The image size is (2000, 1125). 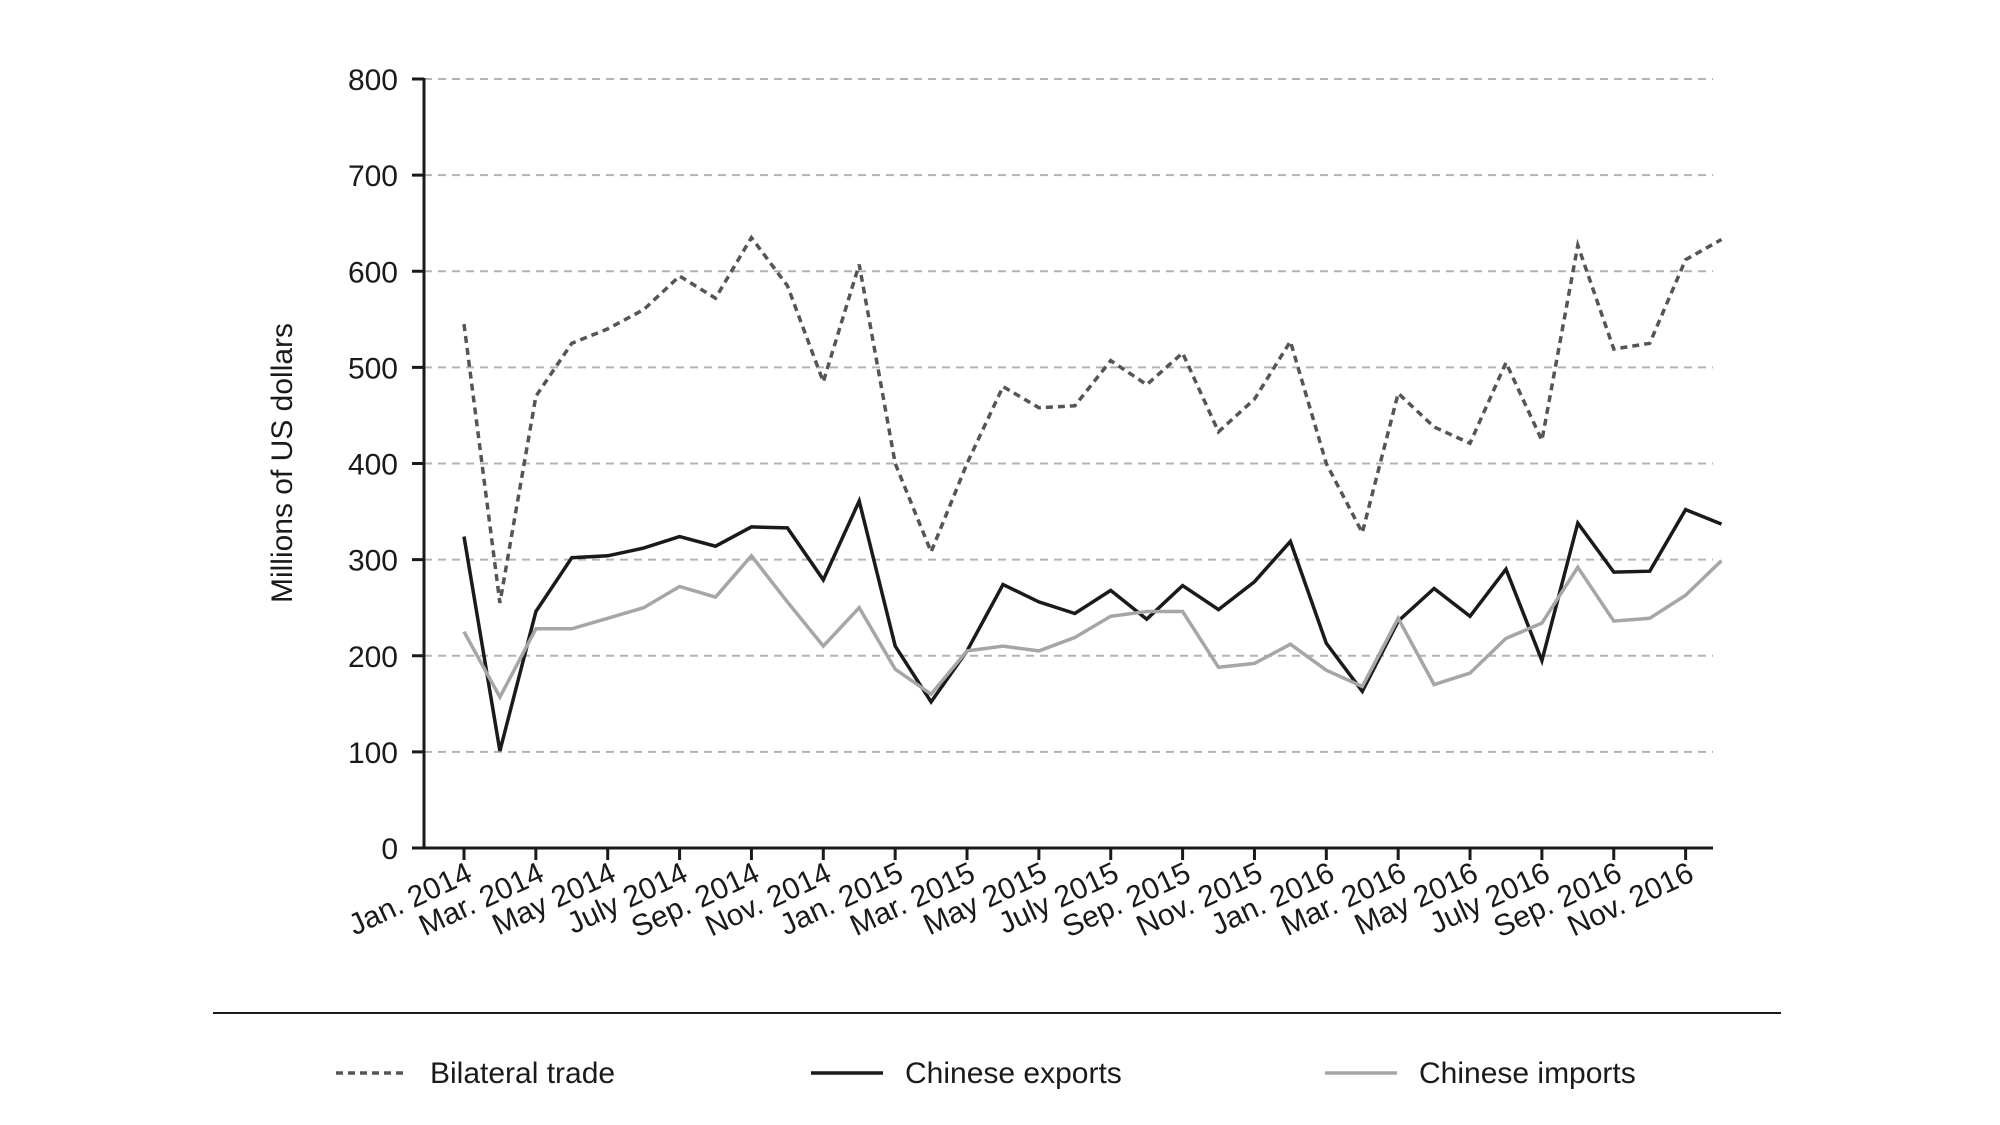 I want to click on y-tick-label: 800, so click(x=373, y=80).